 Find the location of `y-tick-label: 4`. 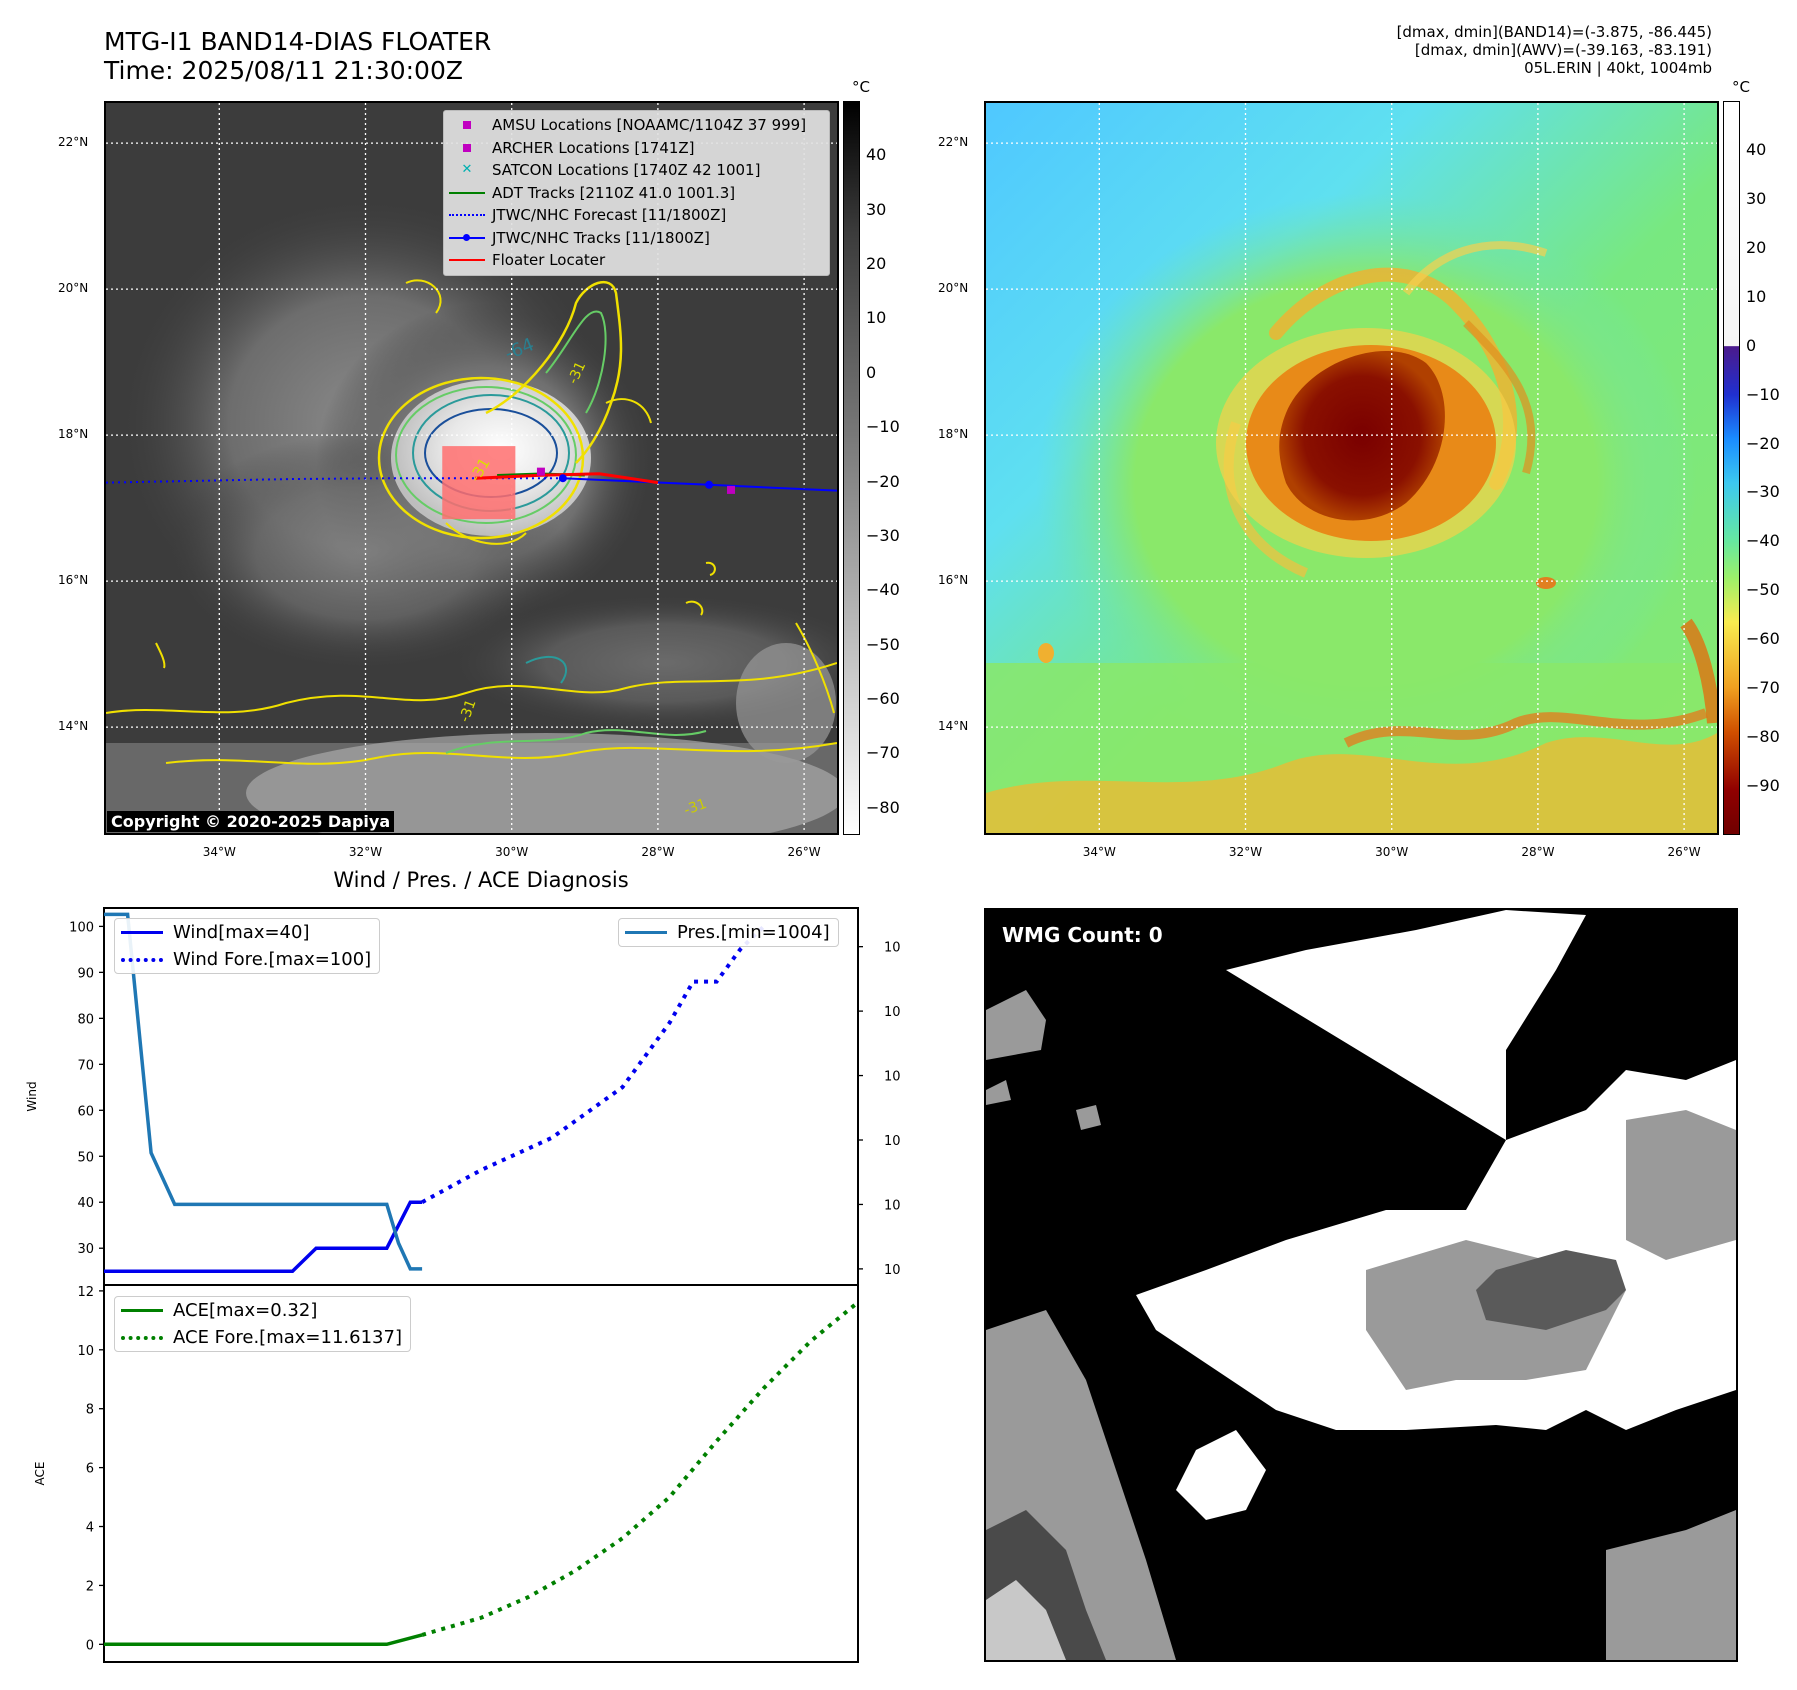

y-tick-label: 4 is located at coordinates (90, 1528).